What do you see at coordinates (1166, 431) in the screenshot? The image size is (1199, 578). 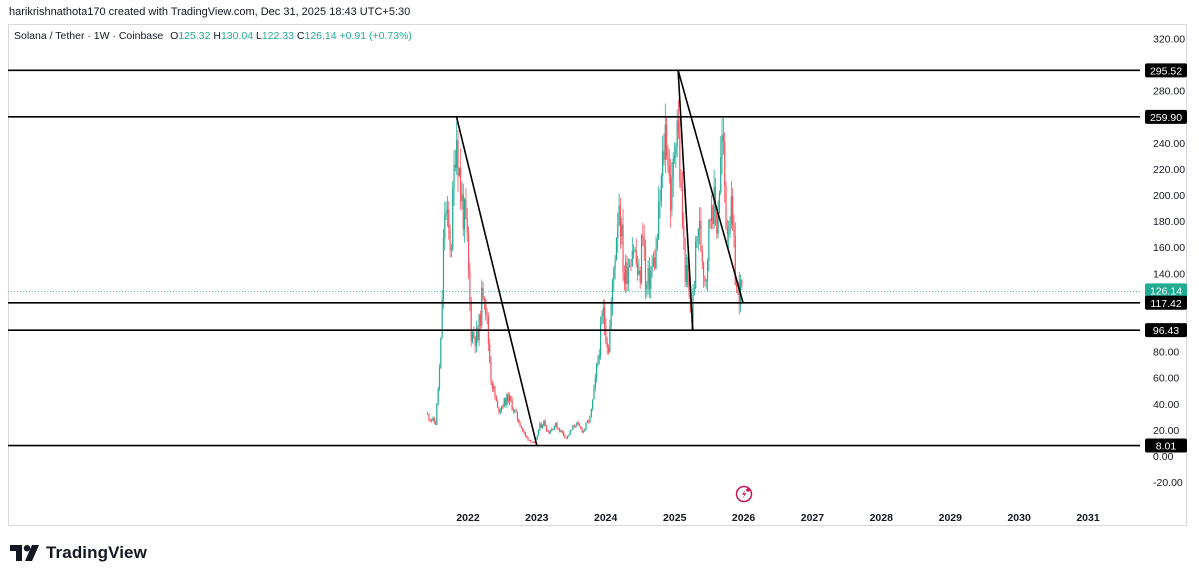 I see `y-tick-label: 20.00` at bounding box center [1166, 431].